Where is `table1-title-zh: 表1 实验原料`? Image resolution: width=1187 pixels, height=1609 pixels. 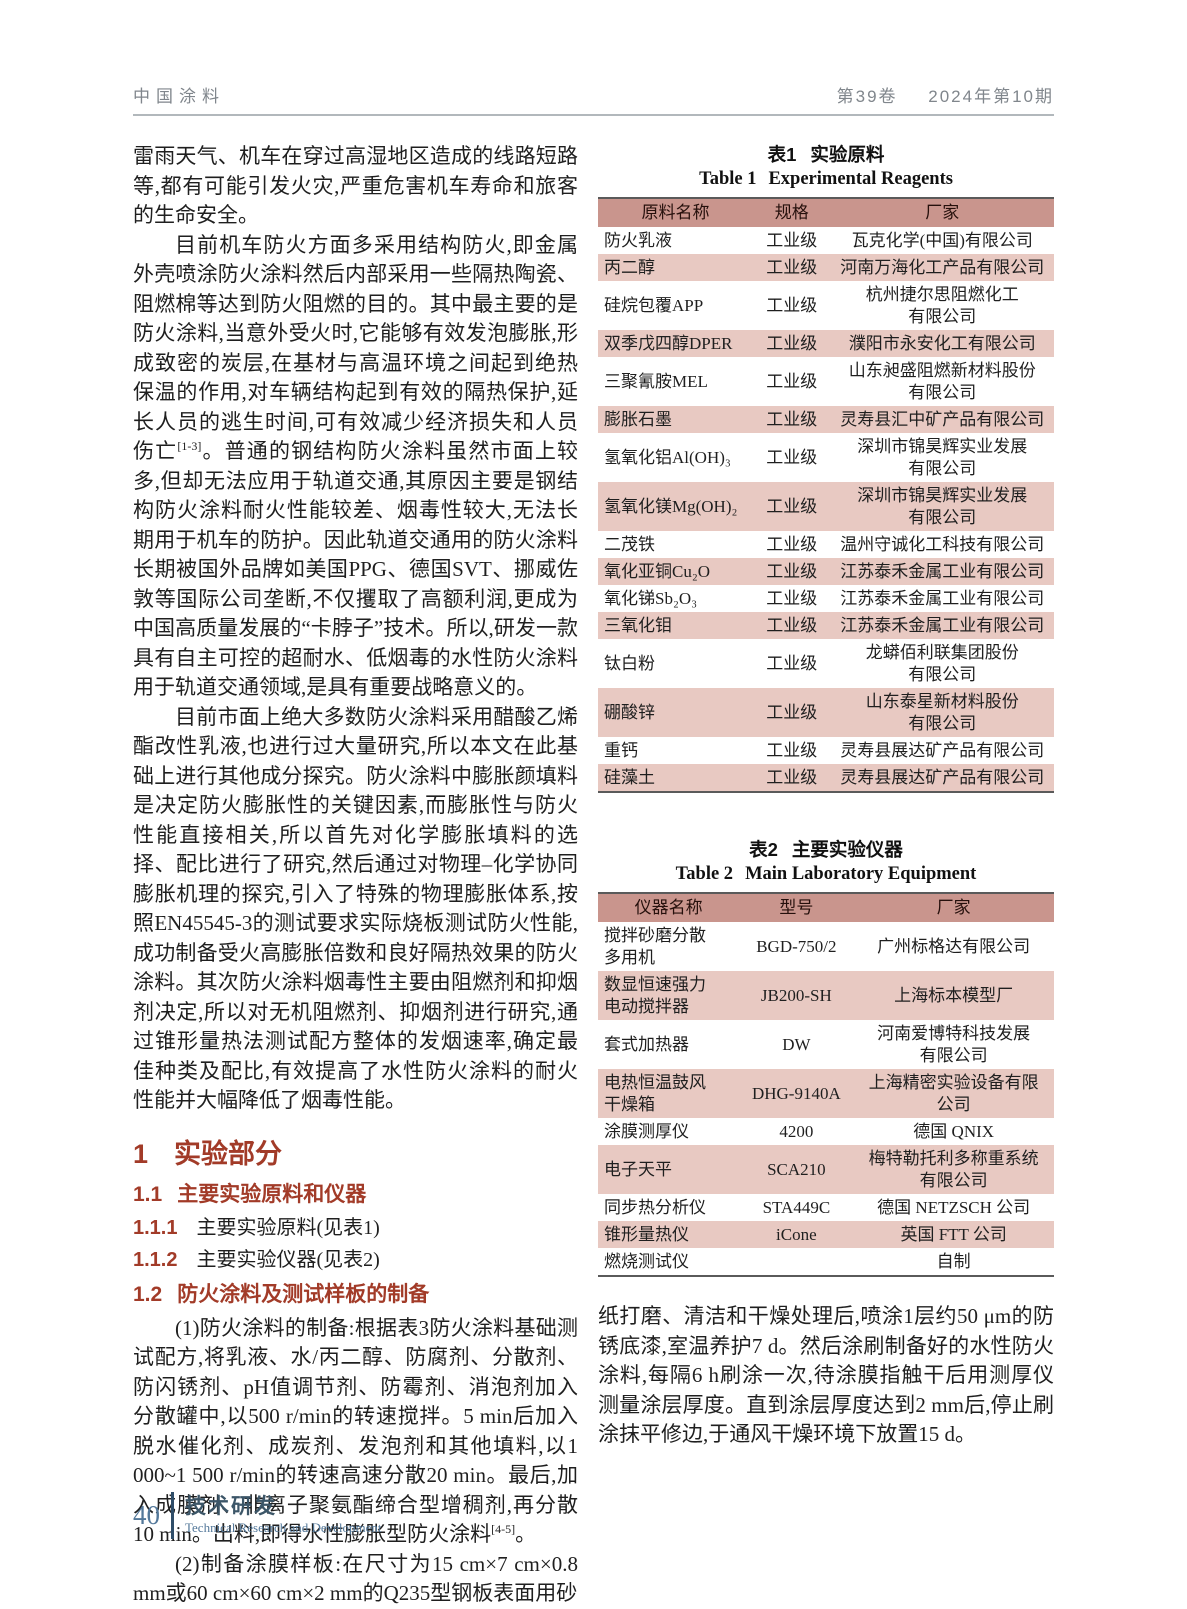 table1-title-zh: 表1 实验原料 is located at coordinates (826, 154).